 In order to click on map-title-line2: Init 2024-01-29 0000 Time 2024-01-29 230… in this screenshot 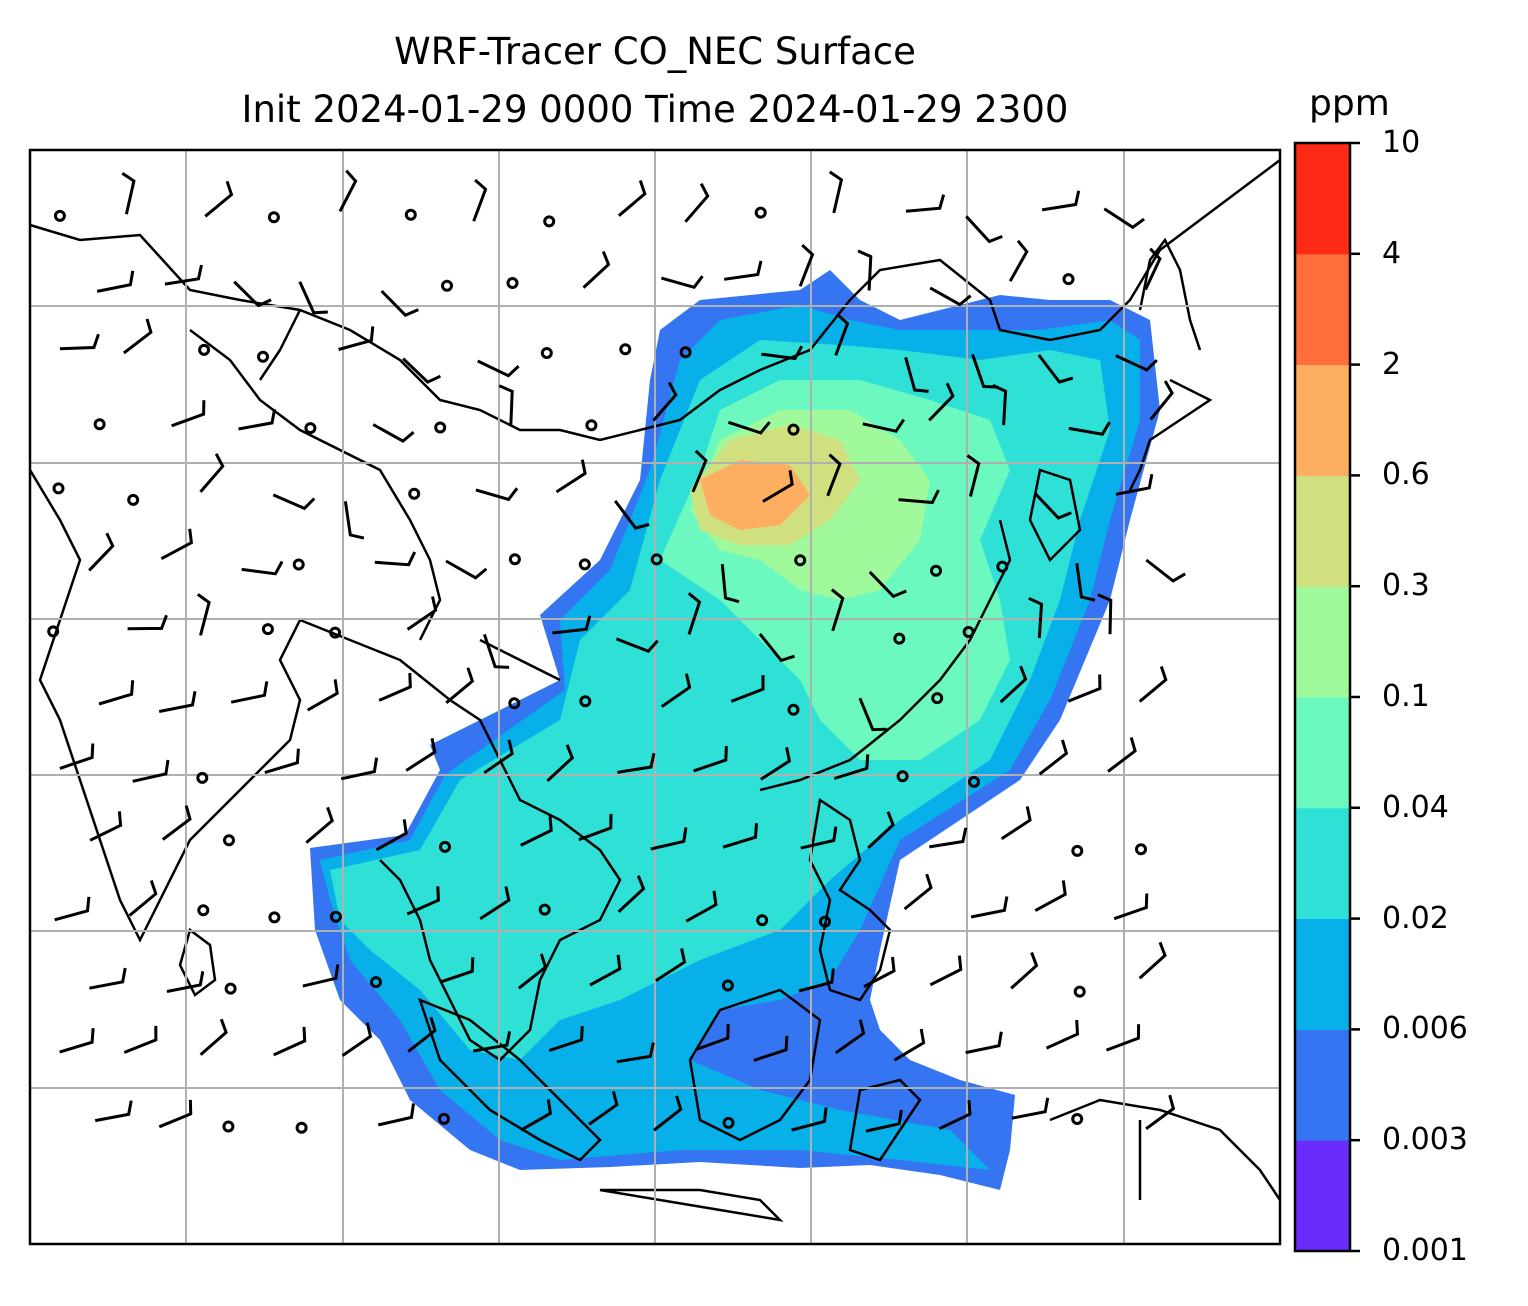, I will do `click(655, 109)`.